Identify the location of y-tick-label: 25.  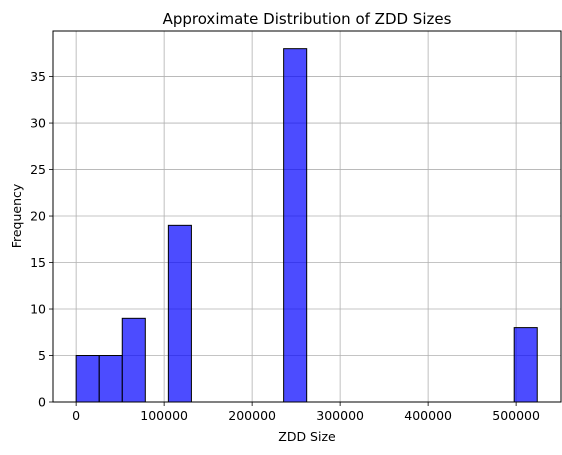
(38, 169).